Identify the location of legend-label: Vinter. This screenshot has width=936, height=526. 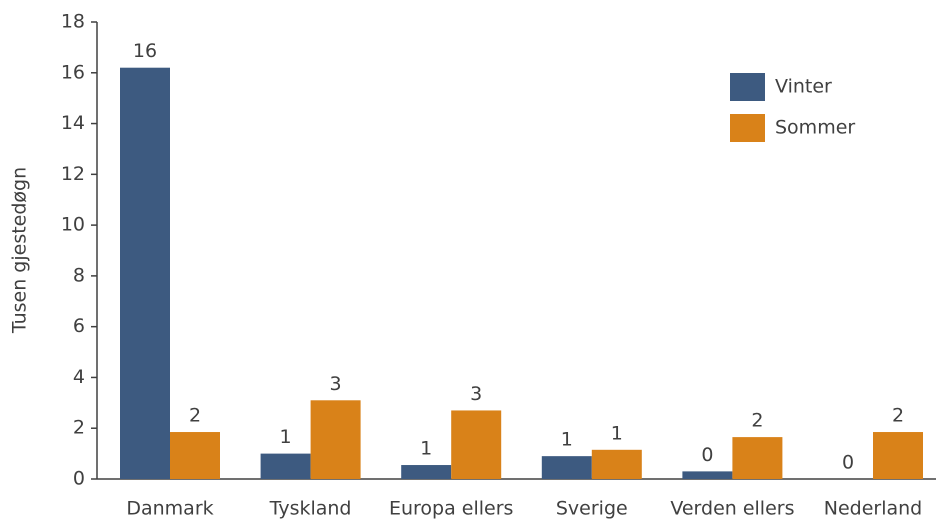
(803, 87).